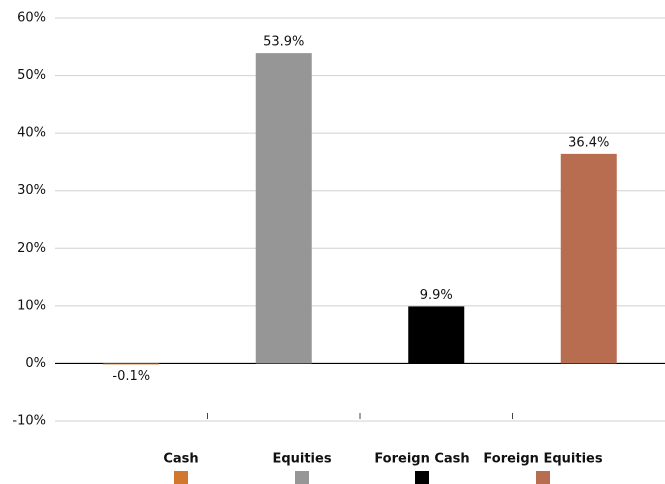 This screenshot has height=484, width=665. I want to click on y-tick-label: 10%, so click(31, 305).